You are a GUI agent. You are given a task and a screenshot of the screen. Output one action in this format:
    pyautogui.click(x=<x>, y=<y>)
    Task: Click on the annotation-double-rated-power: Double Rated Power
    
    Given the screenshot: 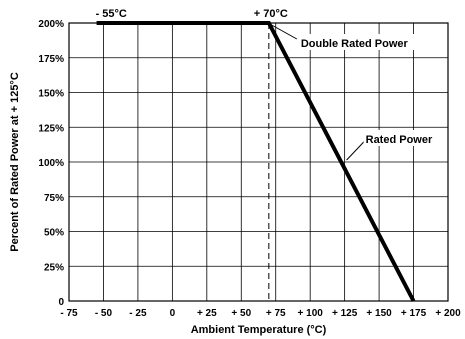 What is the action you would take?
    pyautogui.click(x=355, y=44)
    